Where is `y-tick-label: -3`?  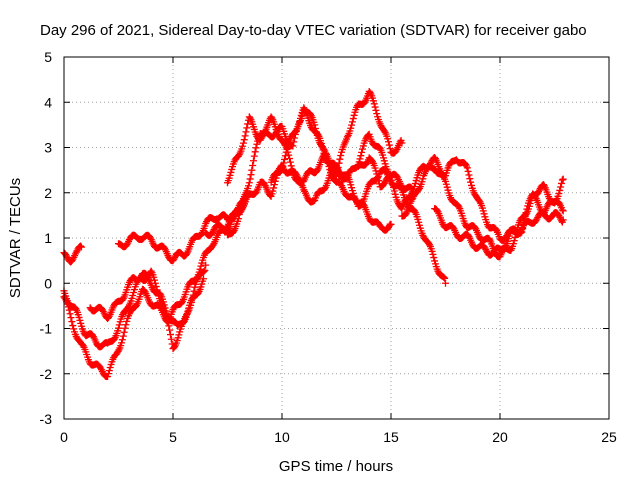
y-tick-label: -3 is located at coordinates (46, 419).